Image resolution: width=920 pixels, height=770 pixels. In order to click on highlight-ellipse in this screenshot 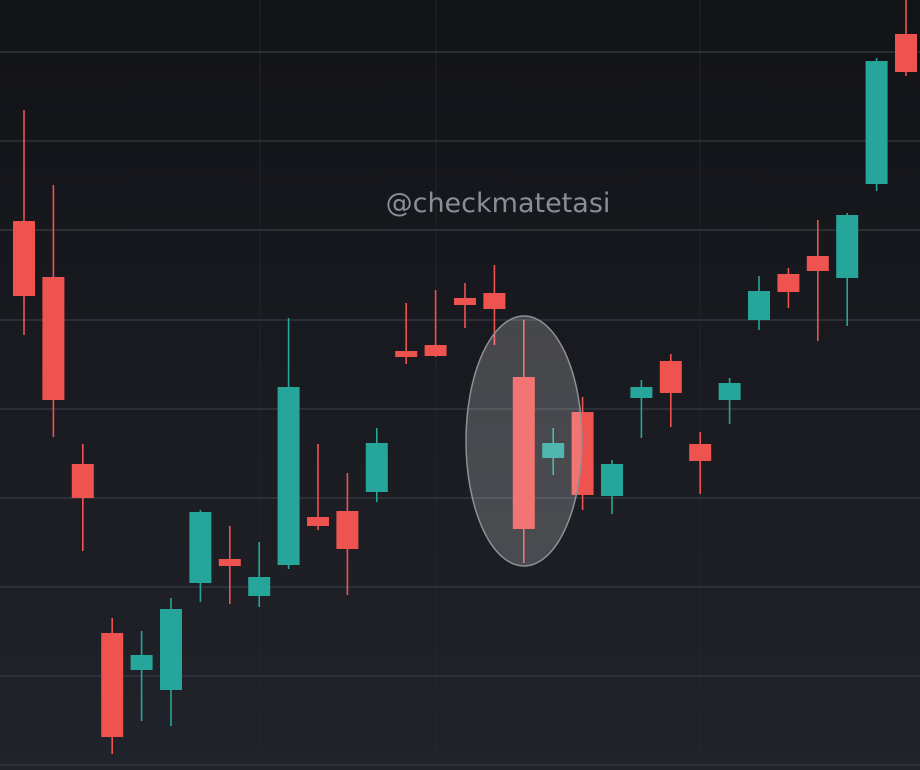, I will do `click(524, 441)`.